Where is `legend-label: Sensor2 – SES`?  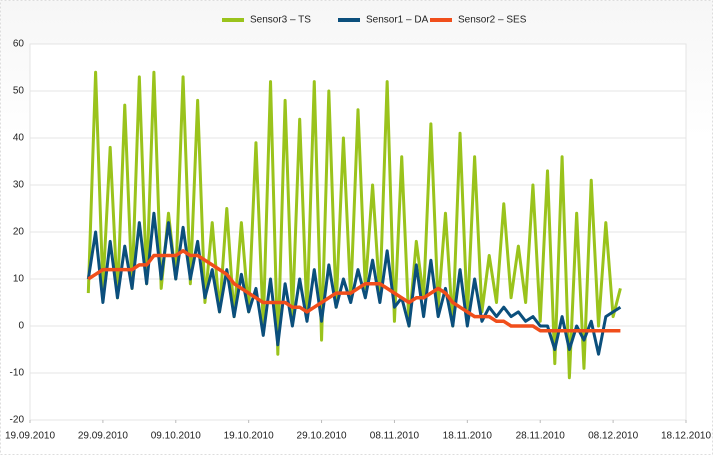 legend-label: Sensor2 – SES is located at coordinates (492, 20).